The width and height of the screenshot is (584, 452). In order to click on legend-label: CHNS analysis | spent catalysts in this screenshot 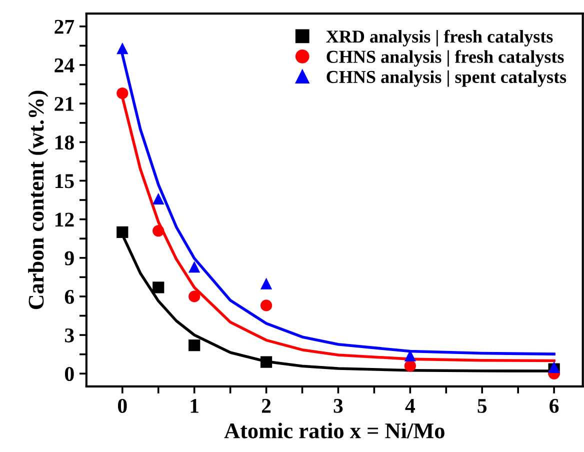, I will do `click(446, 78)`.